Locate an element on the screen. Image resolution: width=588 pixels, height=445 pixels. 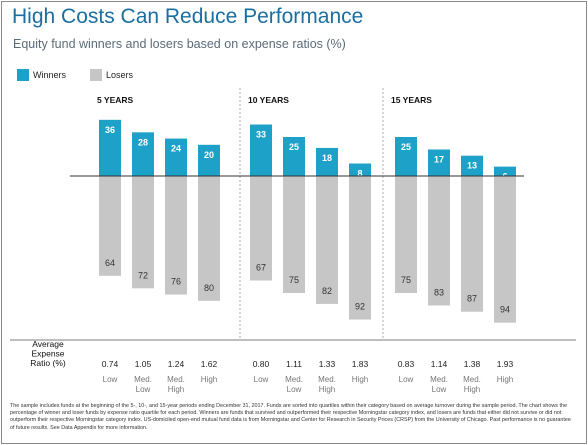
winner-value-label: 8 is located at coordinates (359, 174).